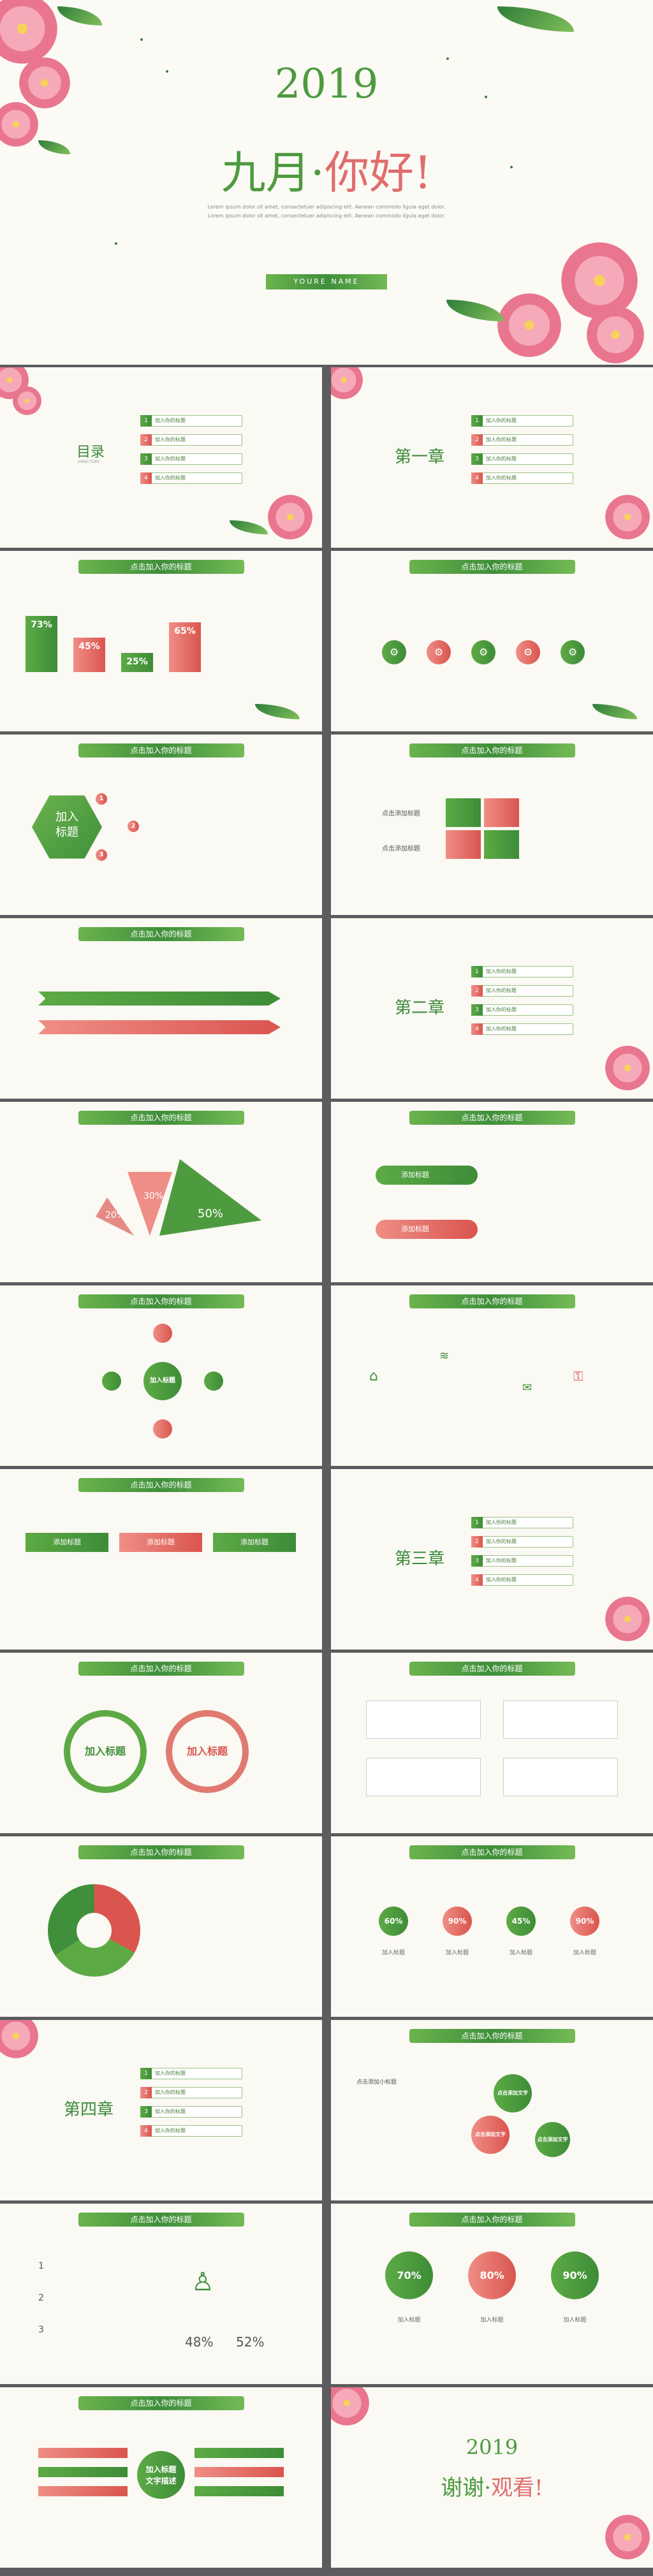  I want to click on ring-center, so click(94, 1930).